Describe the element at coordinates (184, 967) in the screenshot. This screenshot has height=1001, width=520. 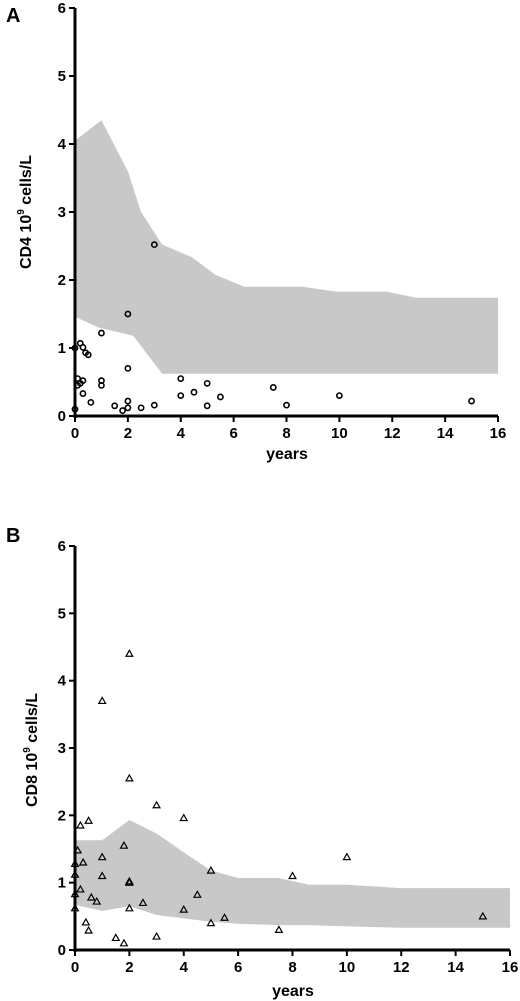
I see `panel-b-x-tick-label: 4` at that location.